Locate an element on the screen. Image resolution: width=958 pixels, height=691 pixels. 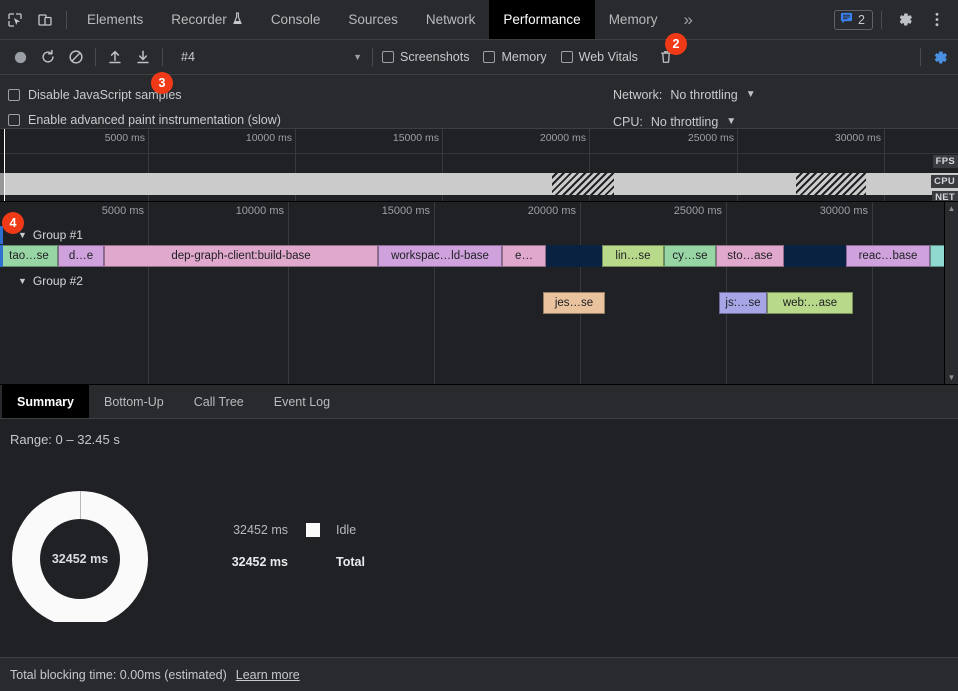
disable-js-samples-option: Disable JavaScript samples is located at coordinates (95, 95).